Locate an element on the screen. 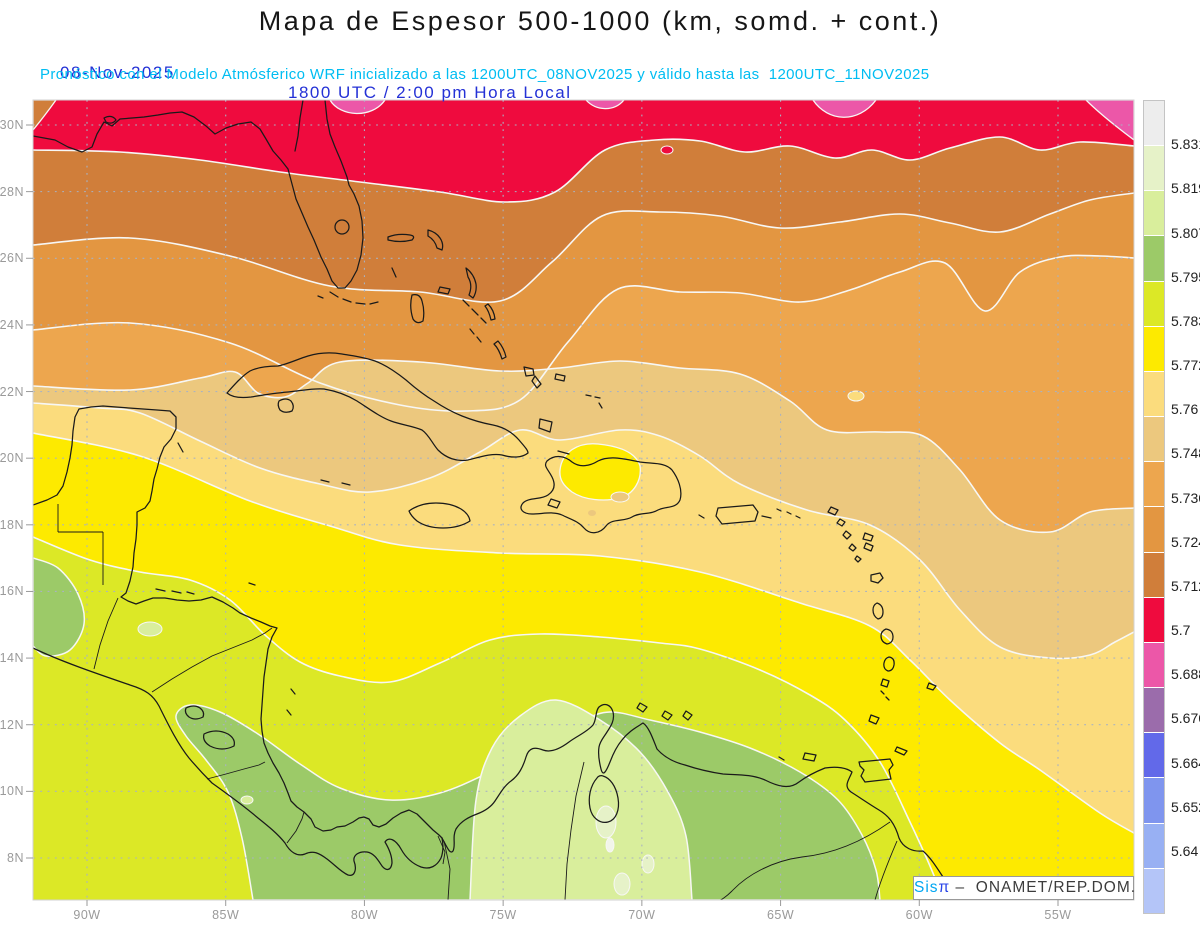  colorbar-value-5.772: 5.772 is located at coordinates (1185, 365).